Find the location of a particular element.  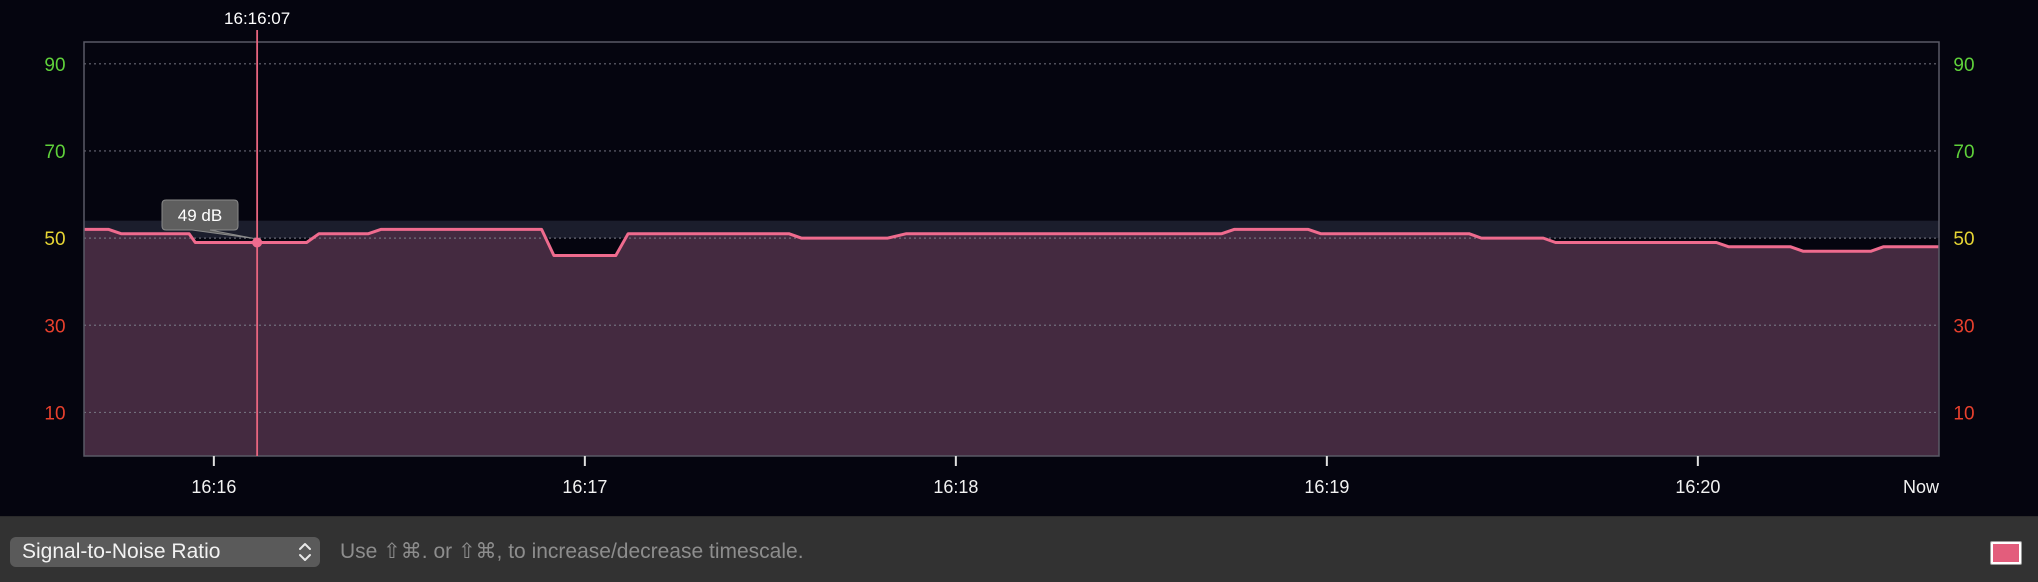

metric-select-label: Signal-to-Noise Ratio is located at coordinates (121, 551).